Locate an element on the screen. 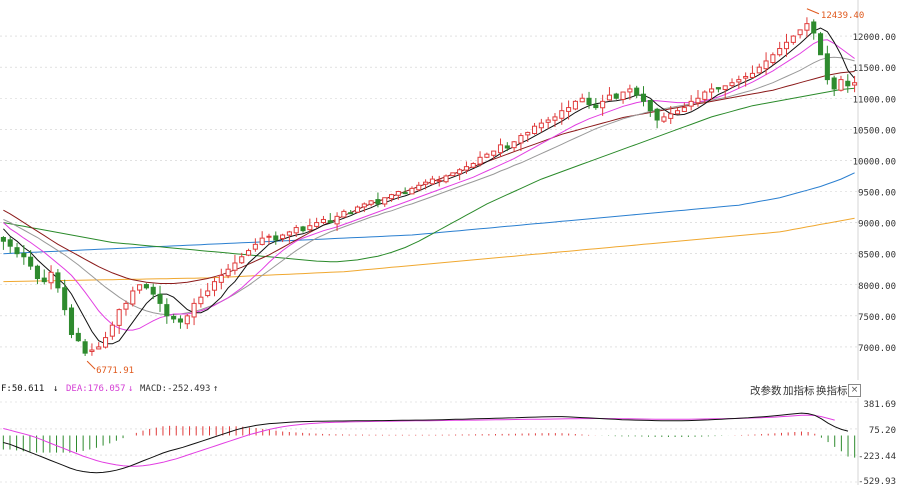  dif-arrow-icon: ↓ is located at coordinates (56, 389).